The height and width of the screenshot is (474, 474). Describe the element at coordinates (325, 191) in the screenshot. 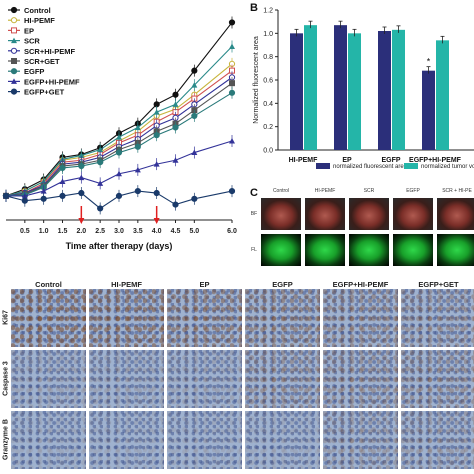

I see `panel-c-column-label: HI-PEMF` at that location.